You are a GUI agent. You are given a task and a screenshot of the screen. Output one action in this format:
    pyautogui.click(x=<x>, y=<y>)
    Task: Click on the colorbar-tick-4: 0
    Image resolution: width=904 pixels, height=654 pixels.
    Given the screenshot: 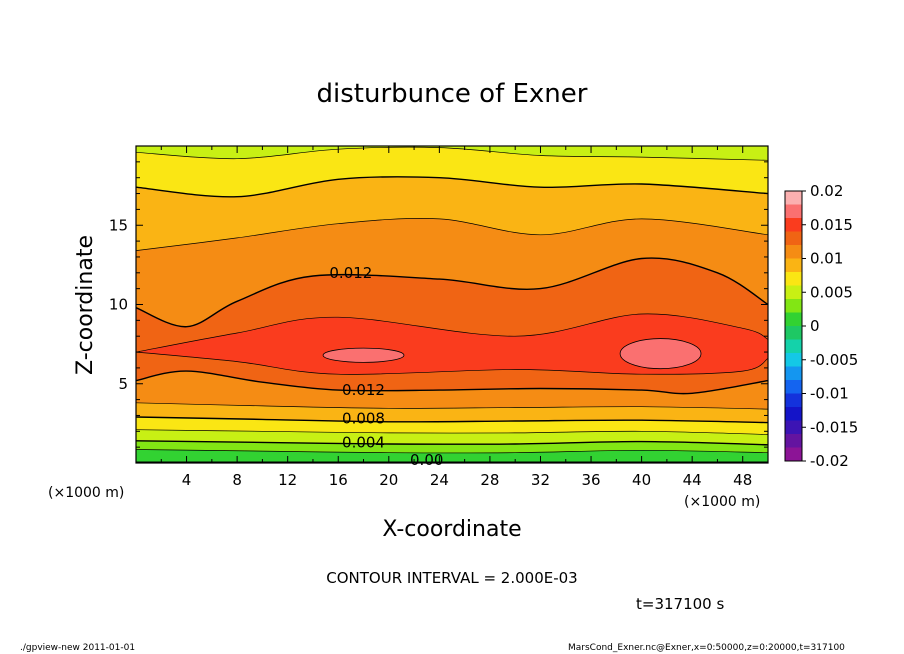 What is the action you would take?
    pyautogui.click(x=815, y=326)
    